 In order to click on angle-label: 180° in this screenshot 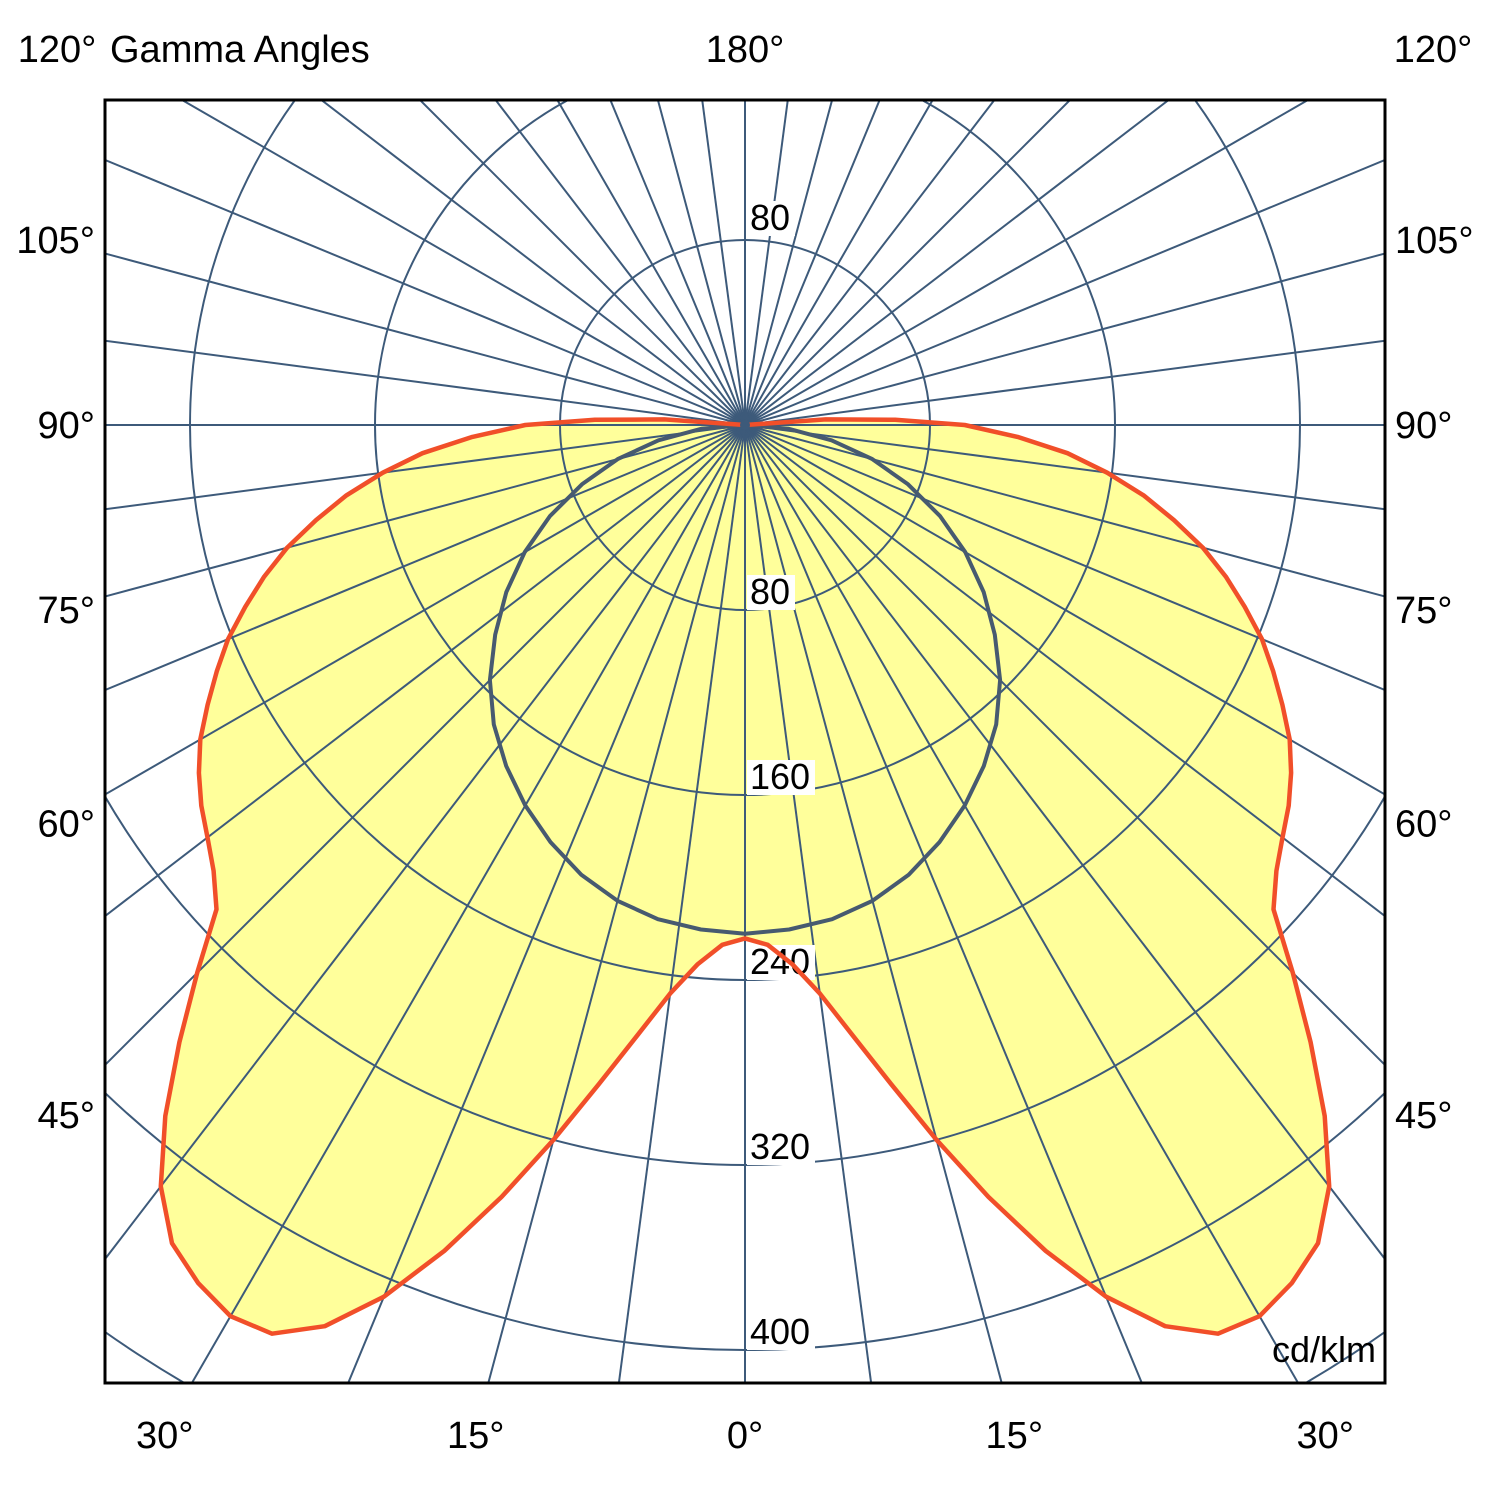, I will do `click(745, 50)`.